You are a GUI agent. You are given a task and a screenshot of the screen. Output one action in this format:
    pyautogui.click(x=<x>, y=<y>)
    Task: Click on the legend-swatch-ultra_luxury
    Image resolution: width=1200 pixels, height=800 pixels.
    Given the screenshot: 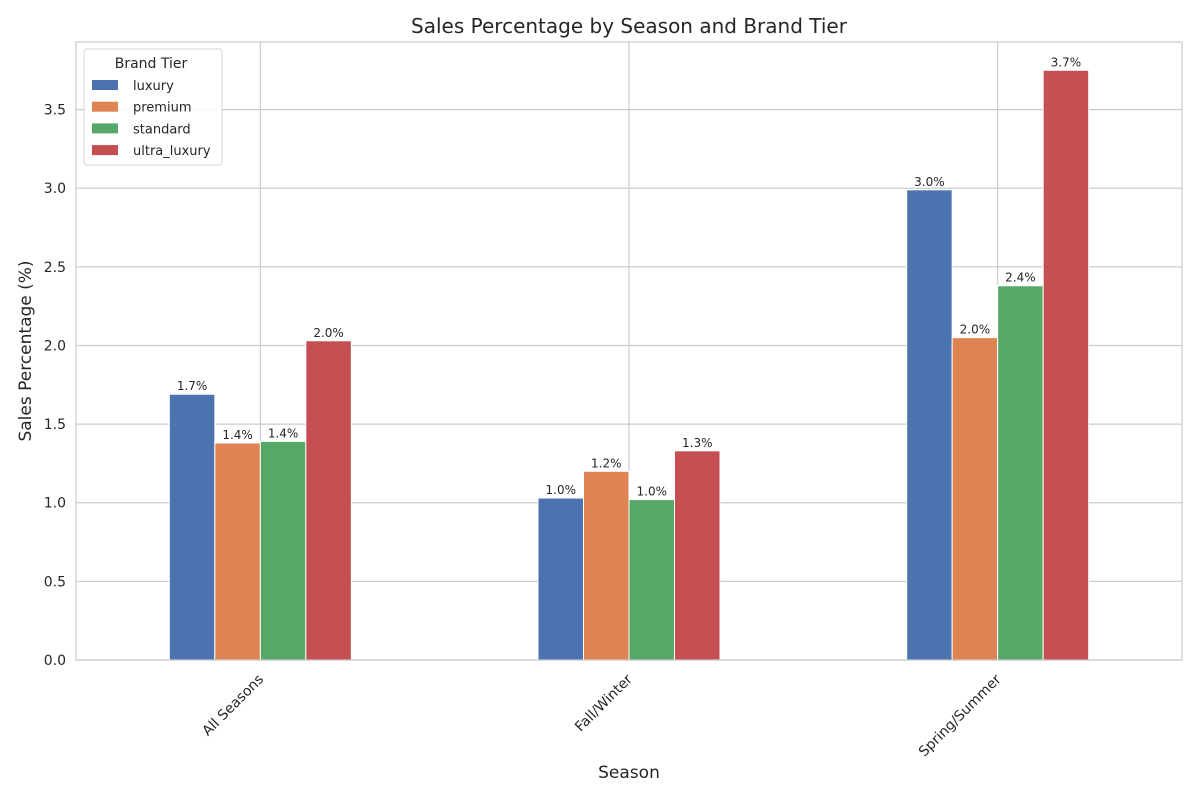 What is the action you would take?
    pyautogui.click(x=105, y=150)
    